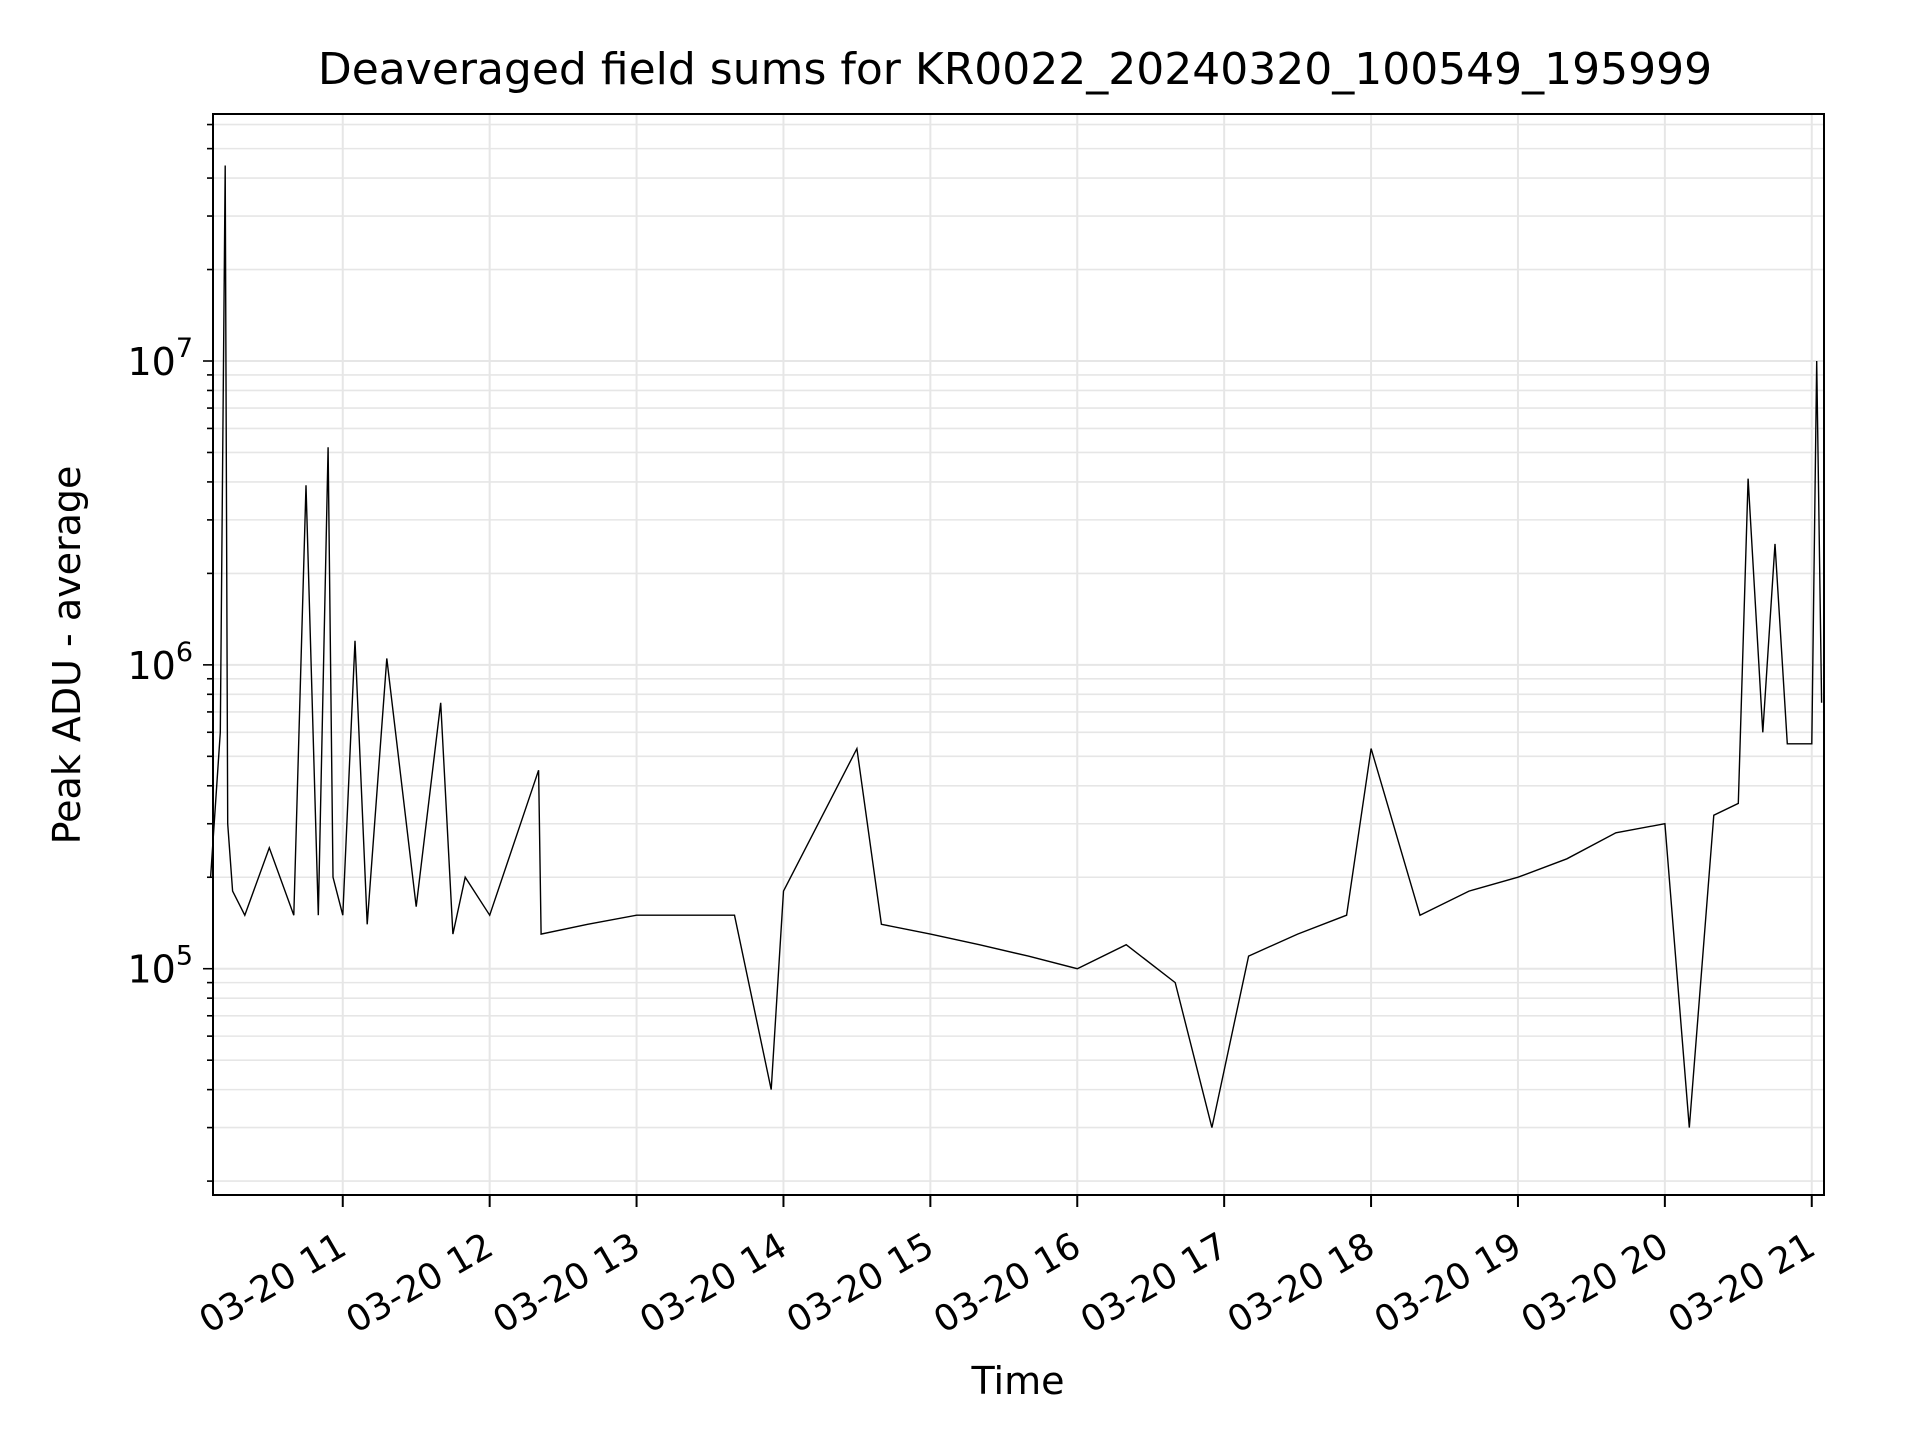  I want to click on y-tick-label: 10⁶, so click(160, 662).